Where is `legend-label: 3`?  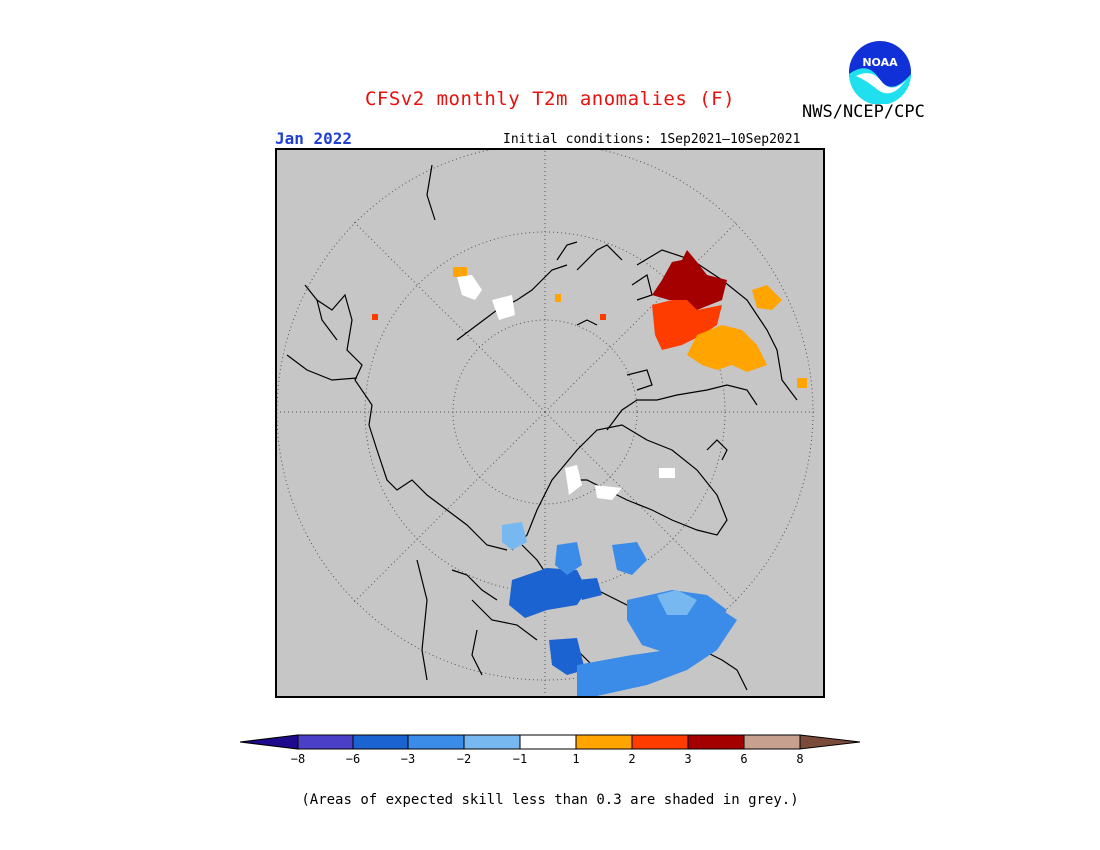
legend-label: 3 is located at coordinates (688, 759).